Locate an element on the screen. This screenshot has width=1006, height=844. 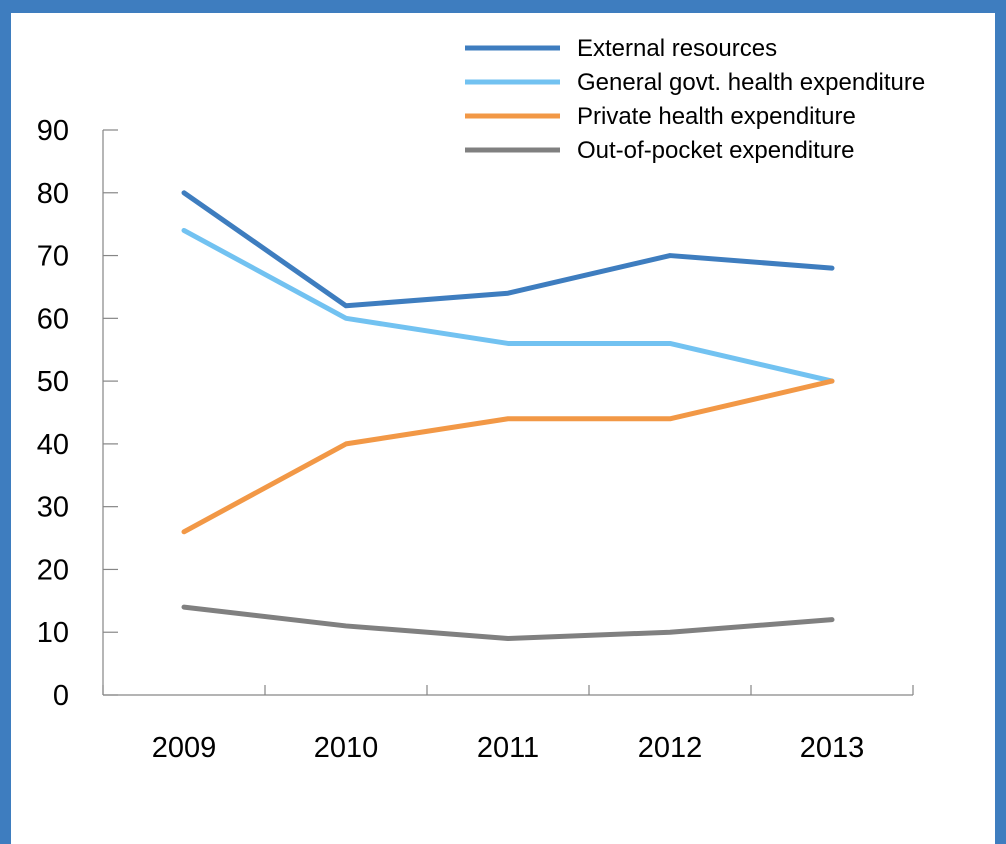
x-tick-label: 2012 is located at coordinates (670, 748).